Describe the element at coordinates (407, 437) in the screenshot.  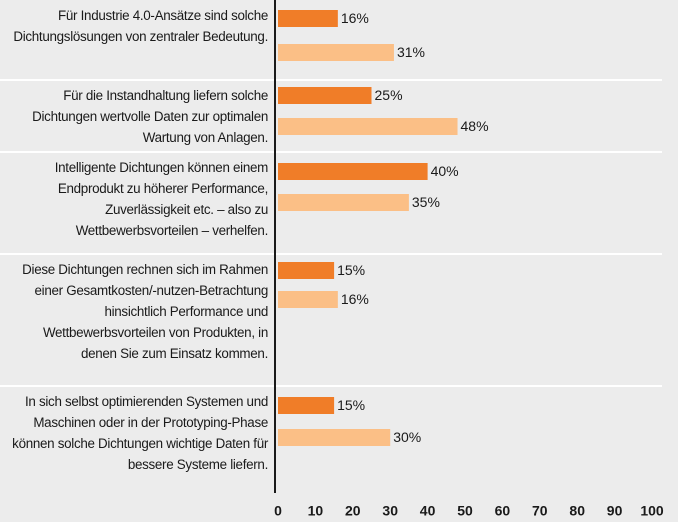
I see `value-label: 30%` at that location.